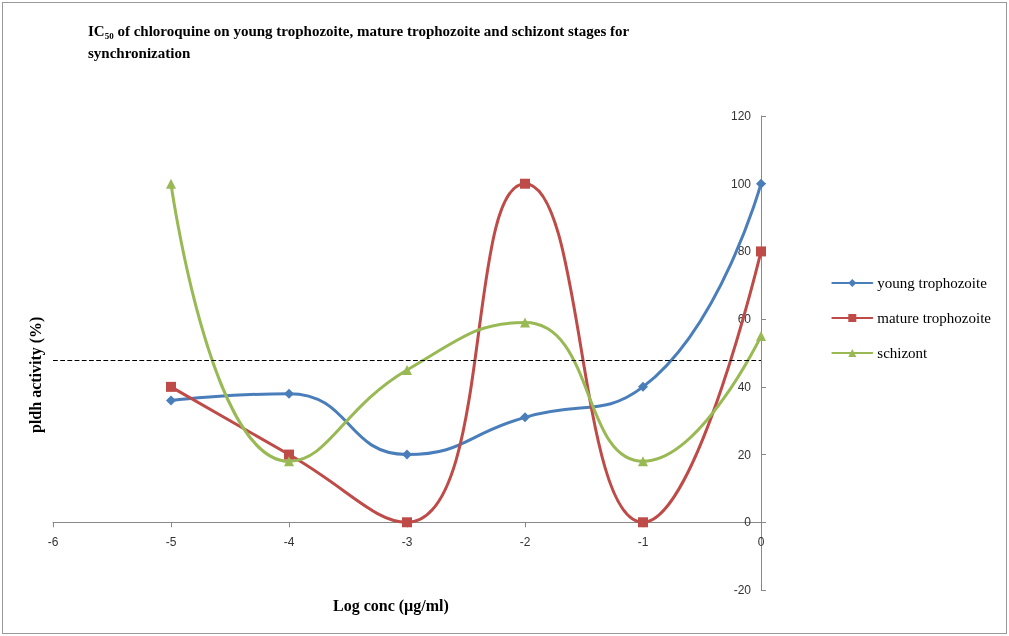  Describe the element at coordinates (934, 318) in the screenshot. I see `legend-label: mature trophozoite` at that location.